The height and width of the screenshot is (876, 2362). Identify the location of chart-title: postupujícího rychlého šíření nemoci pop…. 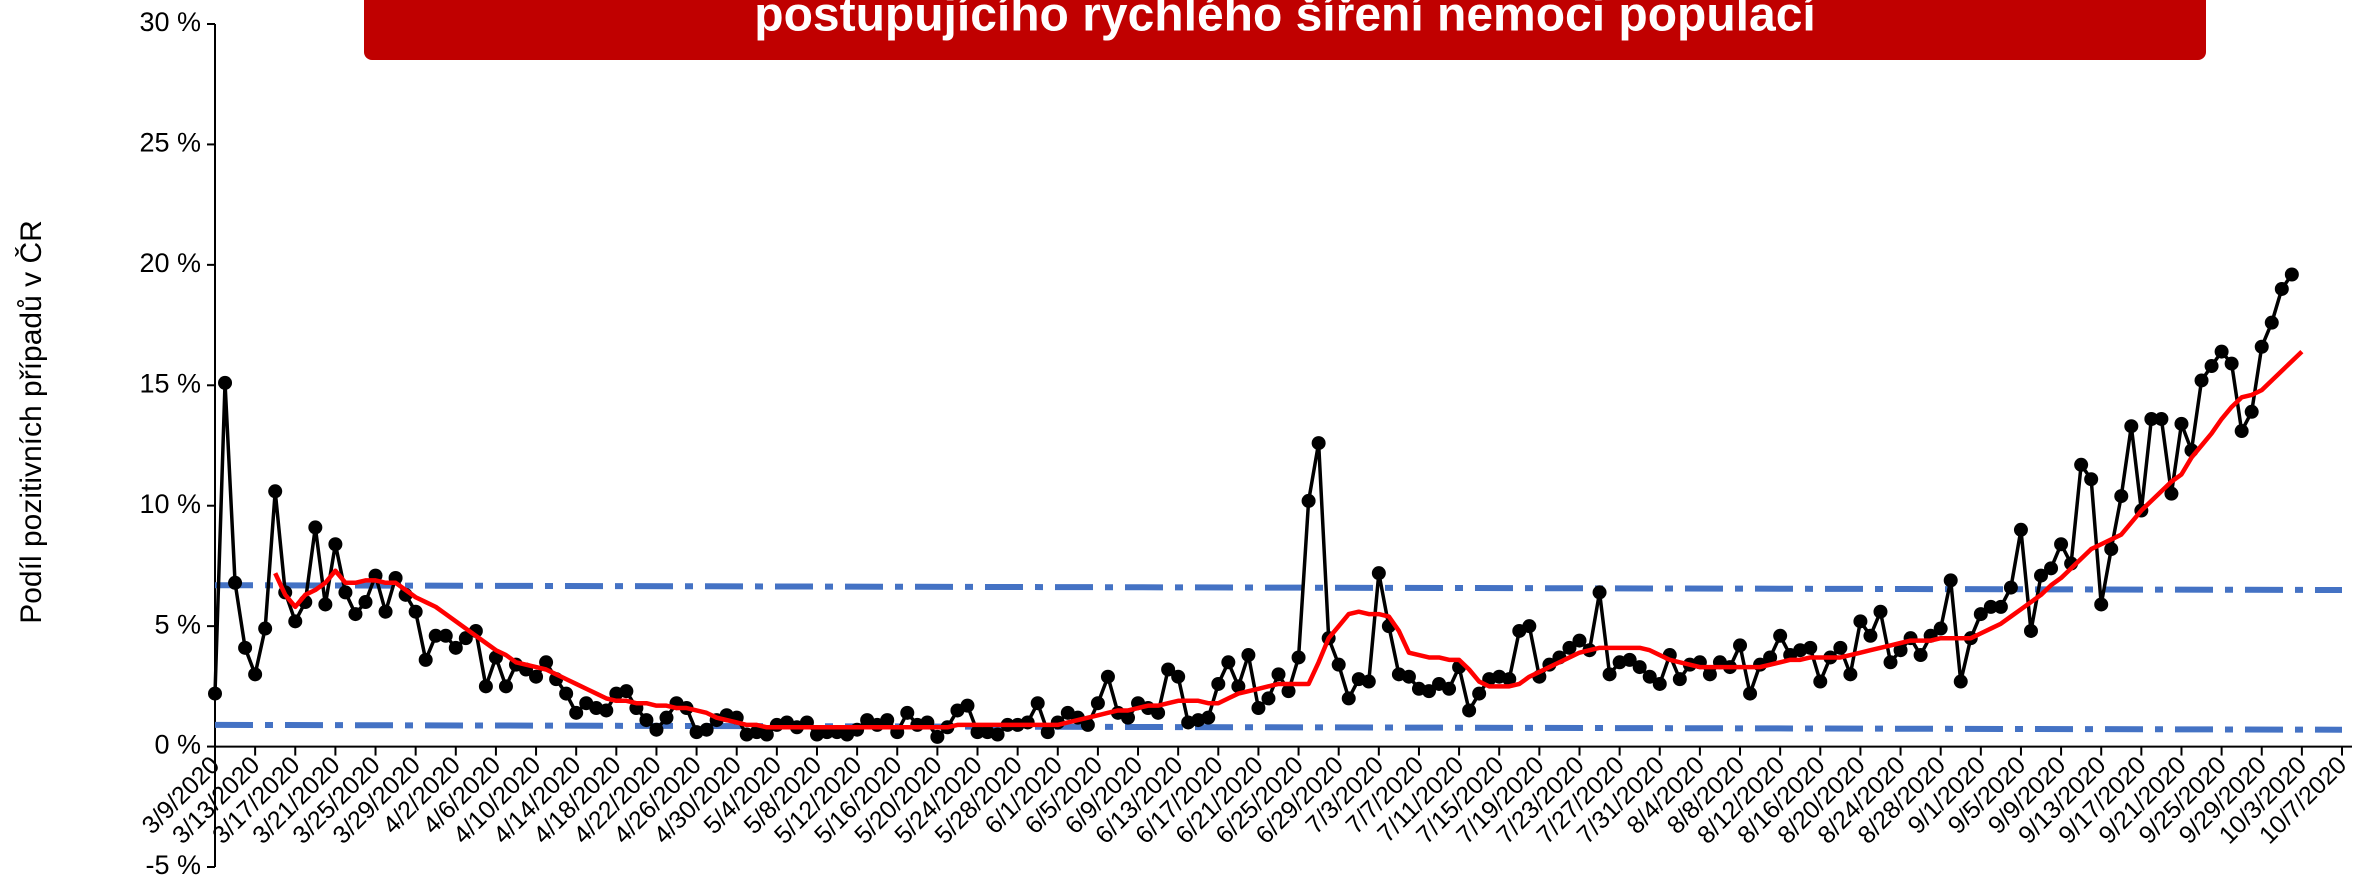
(1285, 21).